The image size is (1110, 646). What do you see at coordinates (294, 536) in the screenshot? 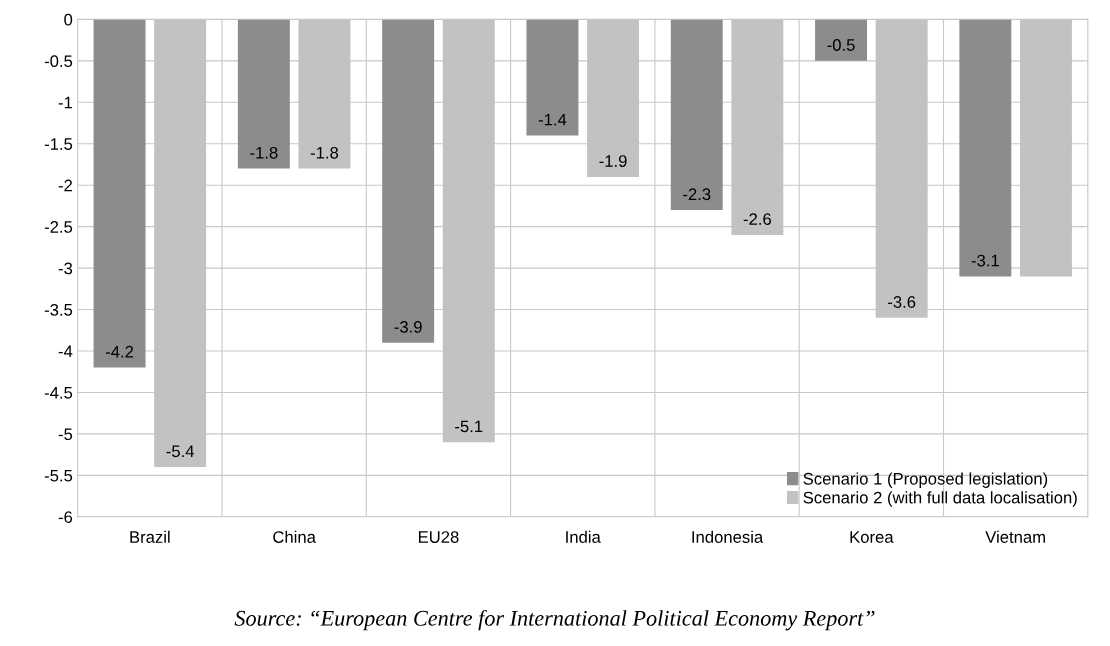
I see `x-tick-label: China` at bounding box center [294, 536].